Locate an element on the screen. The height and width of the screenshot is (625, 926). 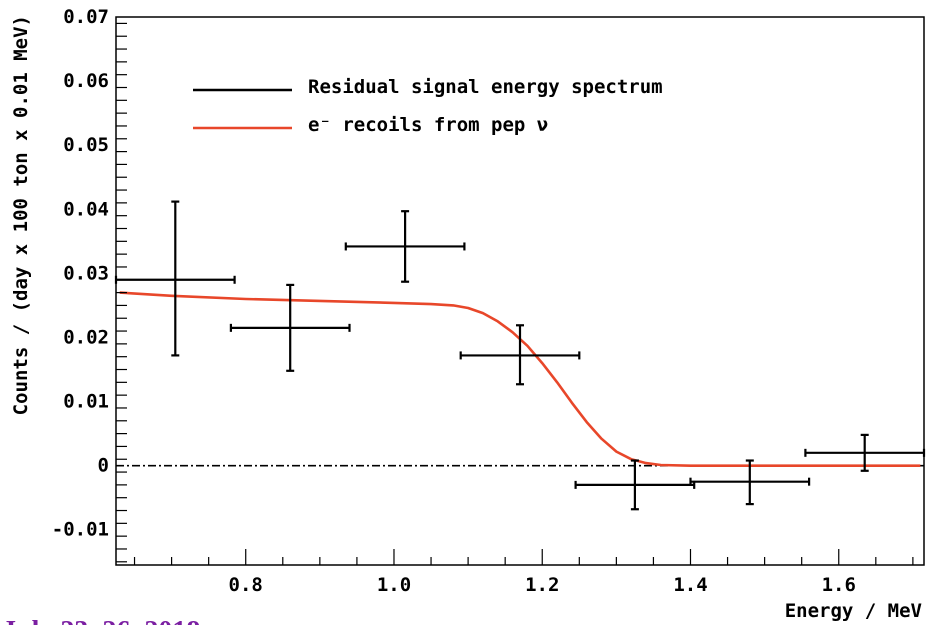
x-tick-label: 1.4 is located at coordinates (690, 585).